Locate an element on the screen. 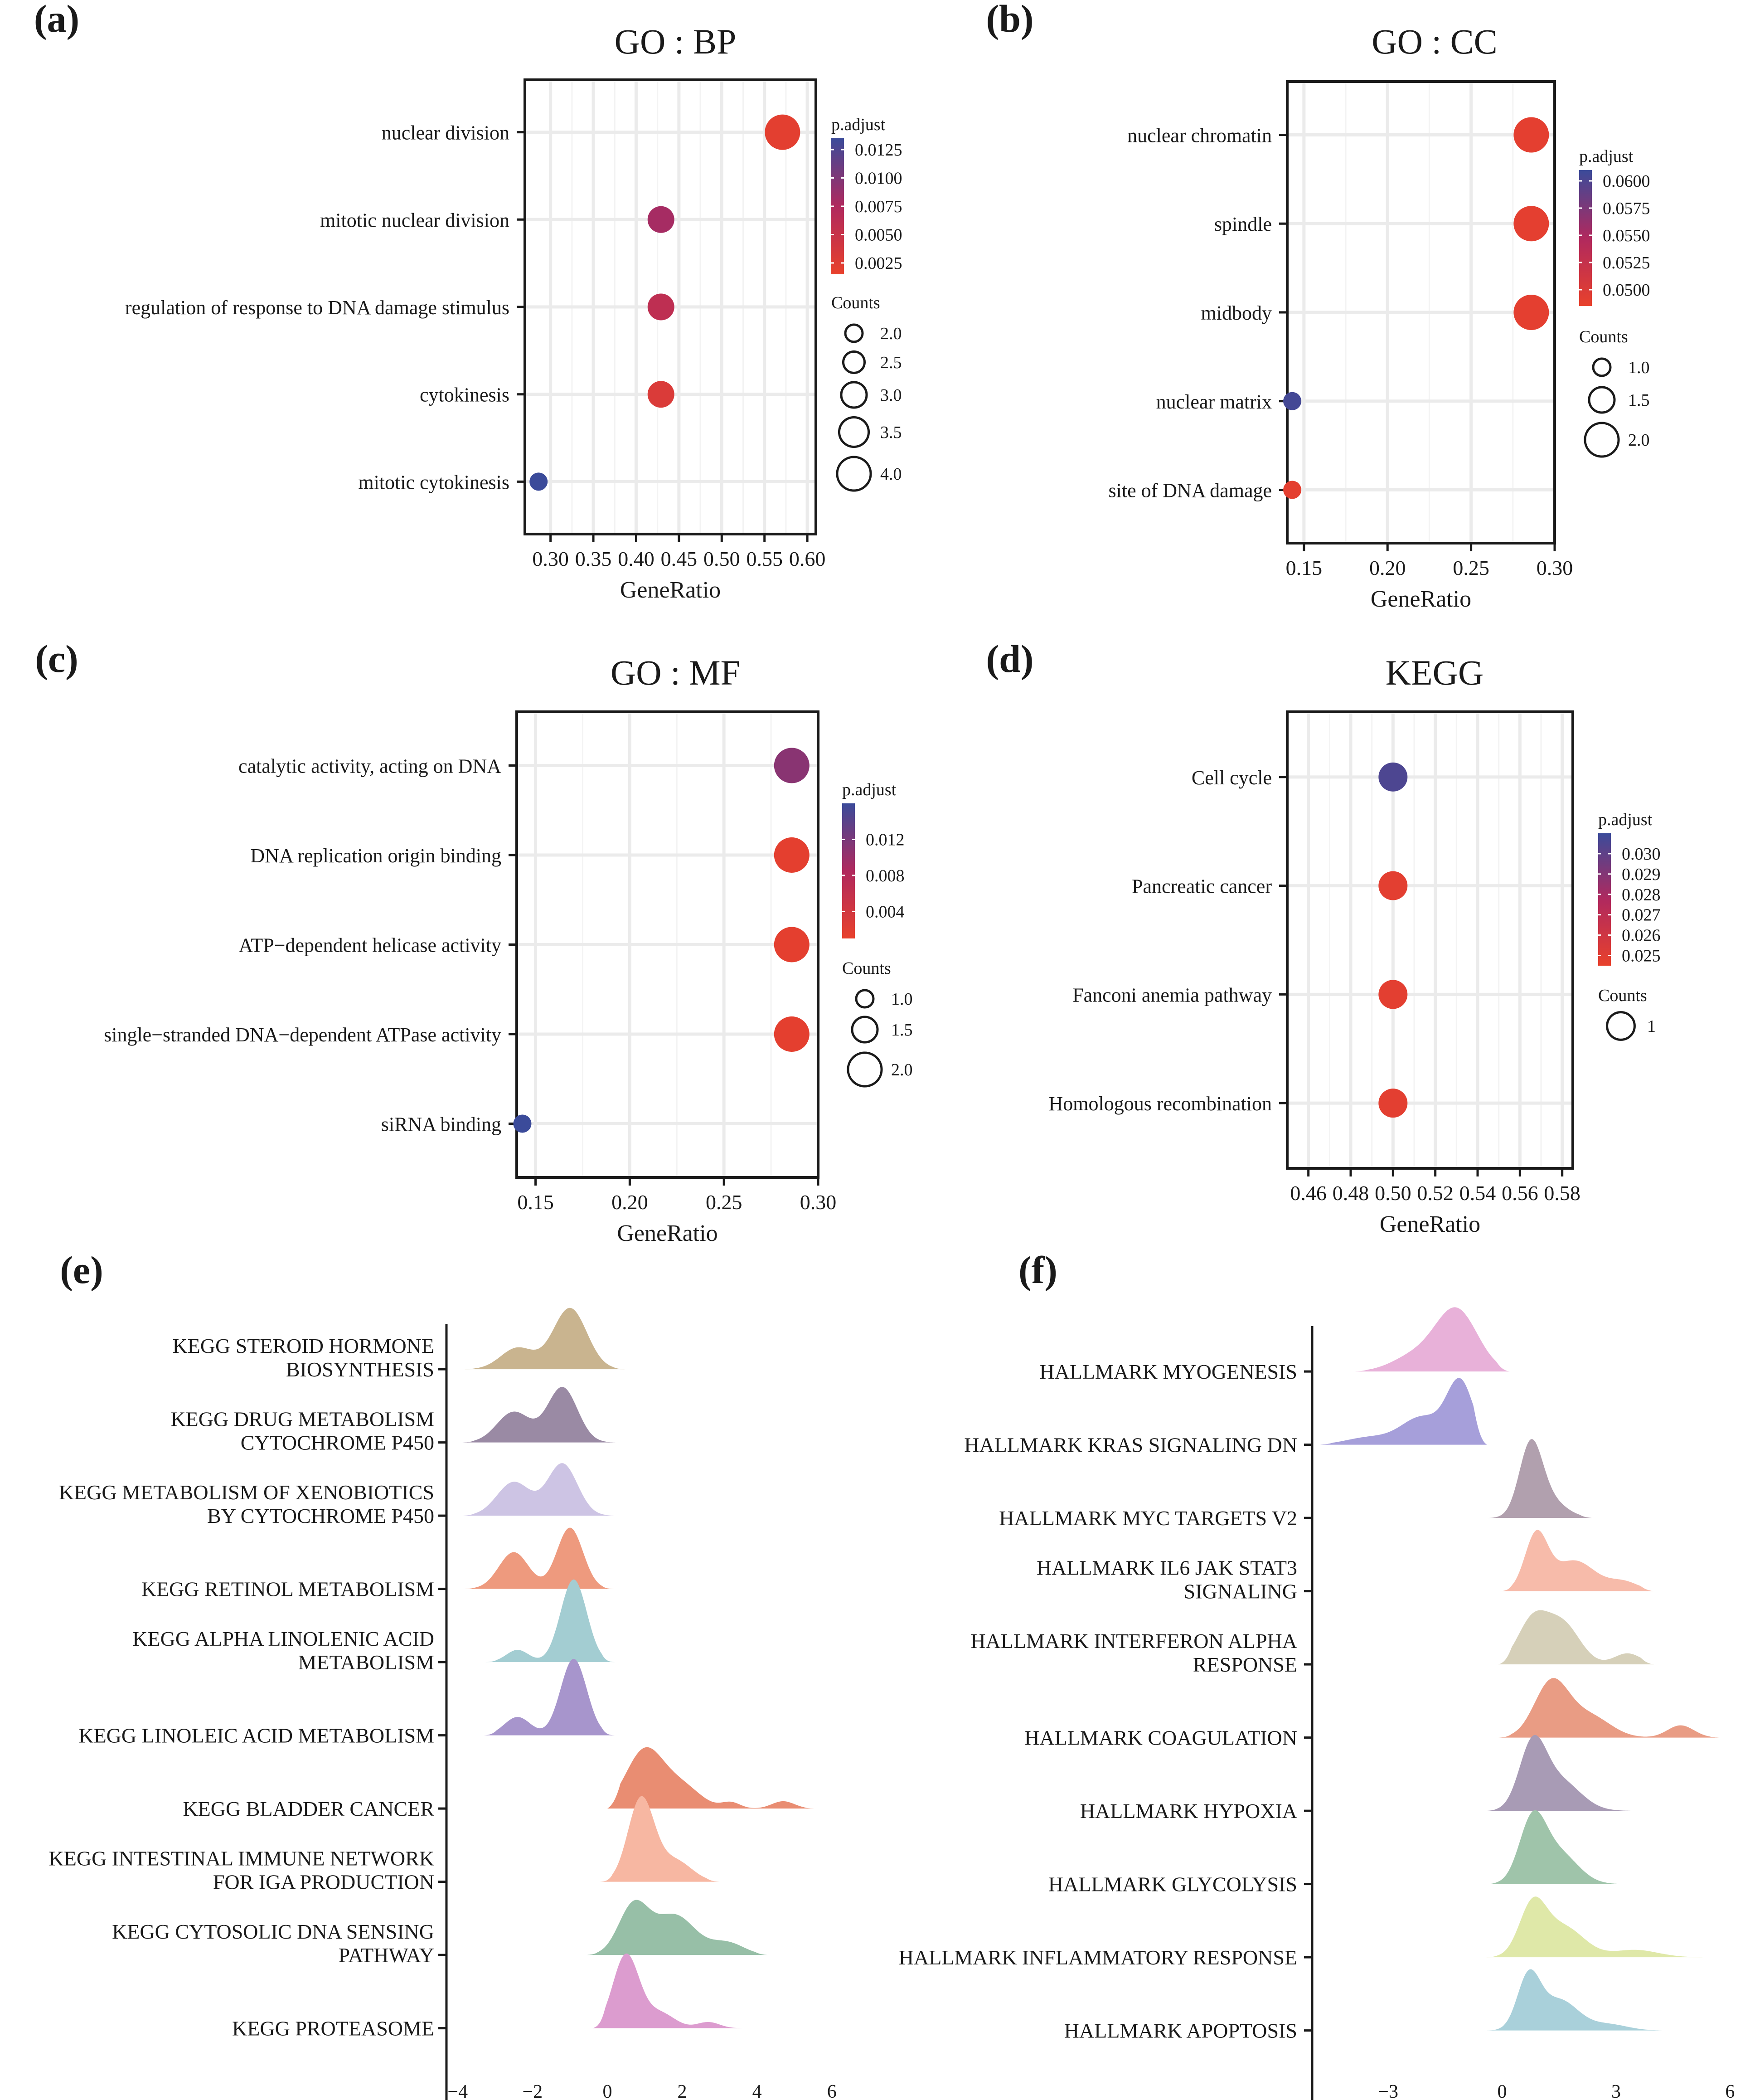  y-tick-label: nuclear division is located at coordinates (445, 133).